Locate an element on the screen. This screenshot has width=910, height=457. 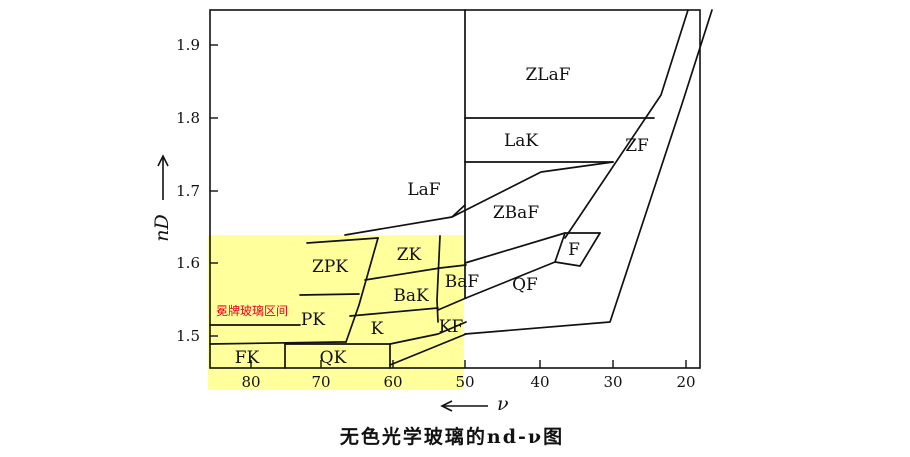
x-ticks is located at coordinates (468, 364).